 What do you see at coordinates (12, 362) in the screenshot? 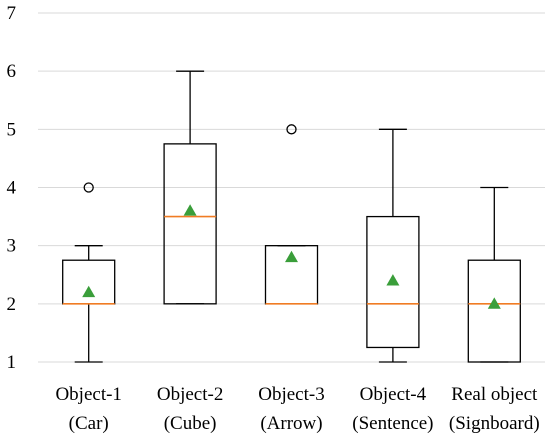
I see `y-tick-label-1: 1` at bounding box center [12, 362].